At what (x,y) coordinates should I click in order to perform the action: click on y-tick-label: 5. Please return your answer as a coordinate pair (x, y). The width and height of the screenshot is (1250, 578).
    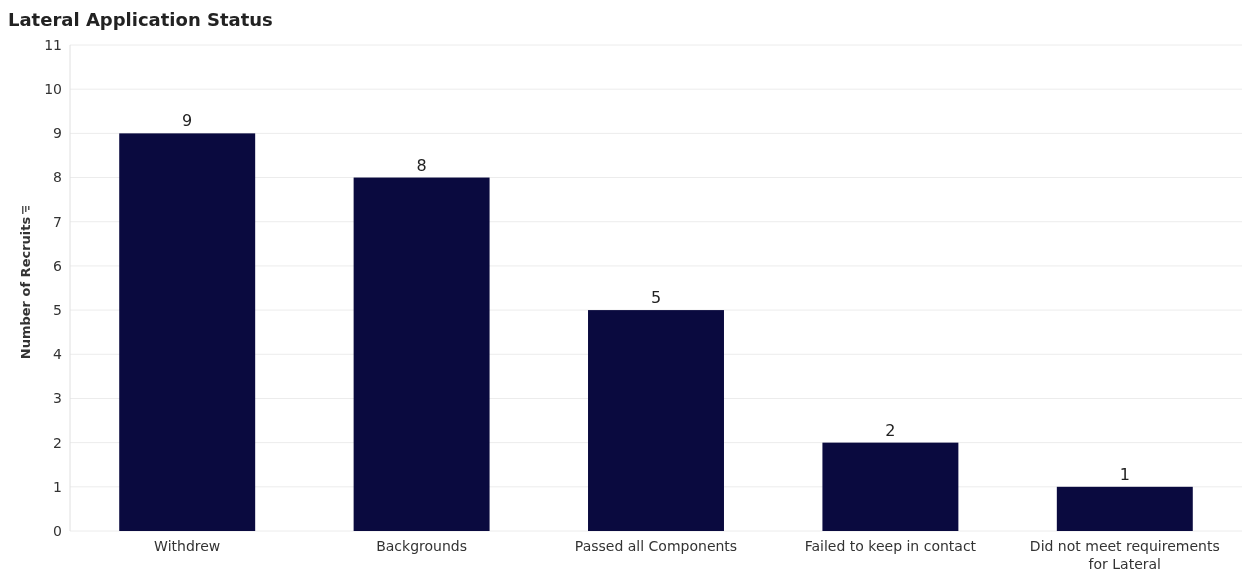
    Looking at the image, I should click on (57, 309).